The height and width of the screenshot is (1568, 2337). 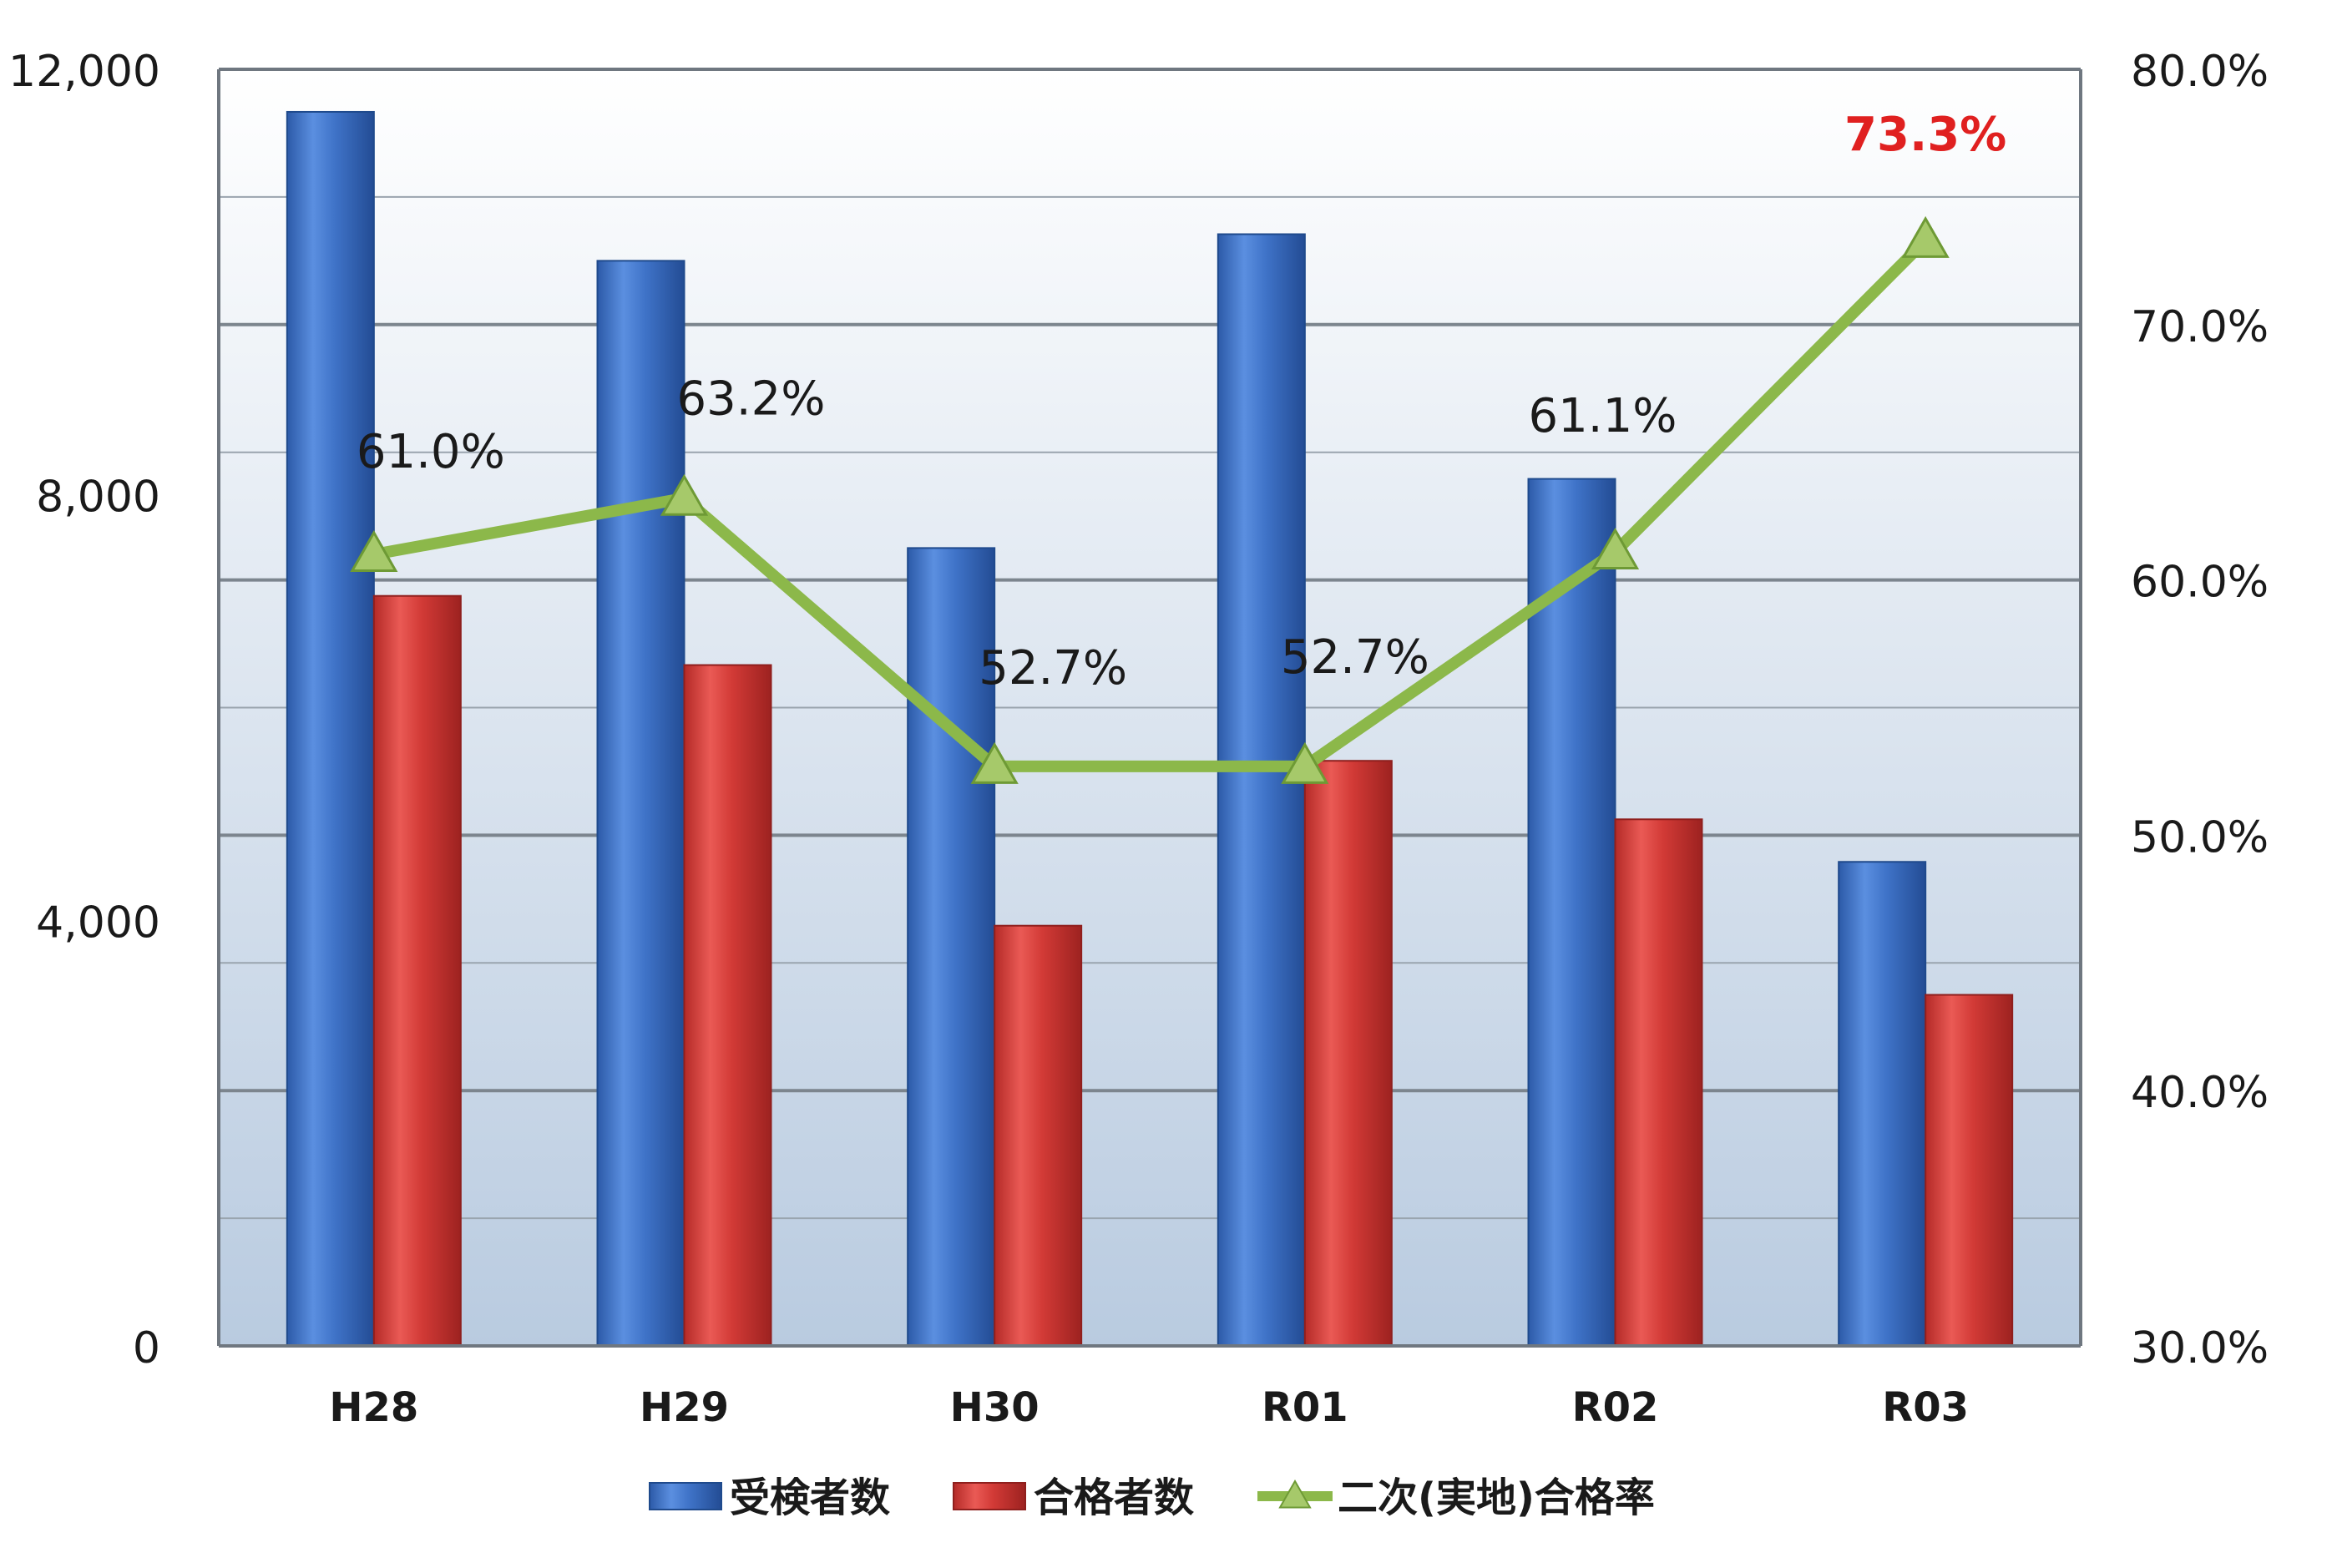 I want to click on bar-examinees-H28, so click(x=331, y=728).